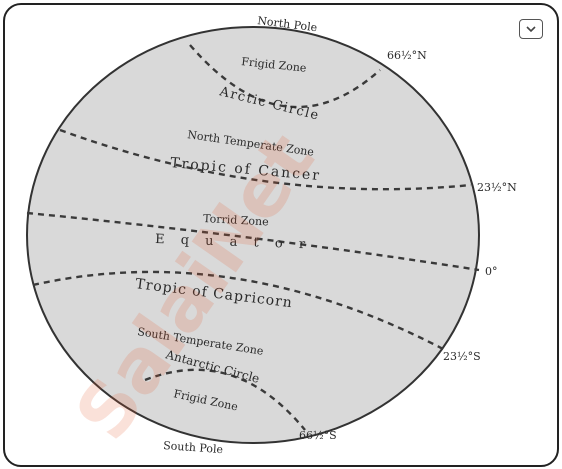 The image size is (562, 469). Describe the element at coordinates (233, 242) in the screenshot. I see `equator-label: E q u a t o r` at that location.